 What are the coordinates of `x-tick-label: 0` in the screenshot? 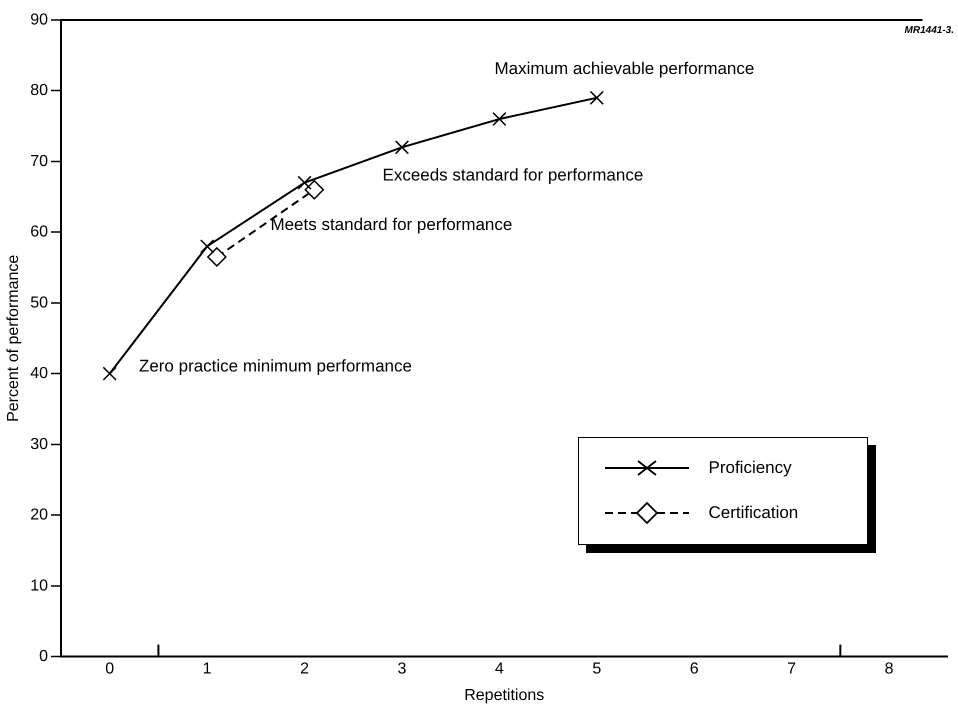 It's located at (109, 669).